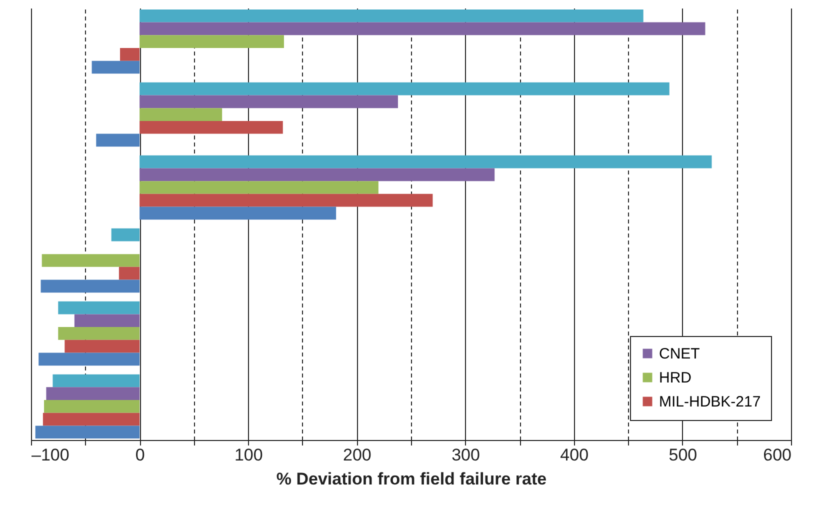 This screenshot has height=510, width=815. What do you see at coordinates (248, 455) in the screenshot?
I see `x-tick-label: 100` at bounding box center [248, 455].